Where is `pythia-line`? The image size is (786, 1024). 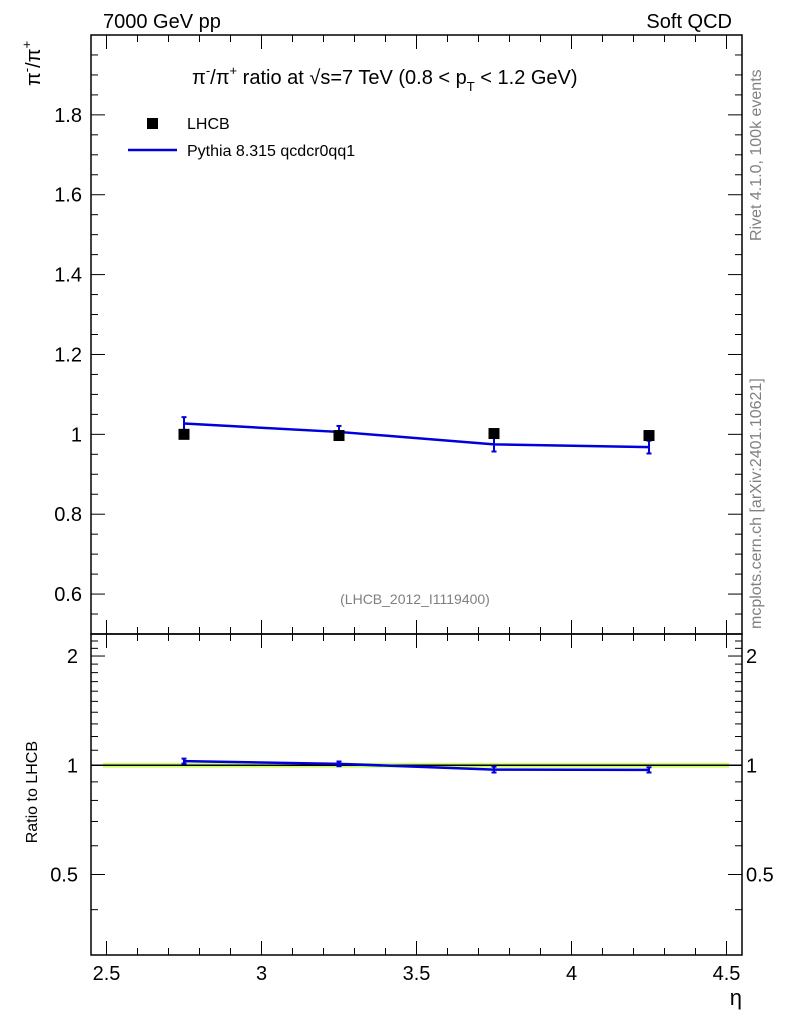
pythia-line is located at coordinates (416, 435).